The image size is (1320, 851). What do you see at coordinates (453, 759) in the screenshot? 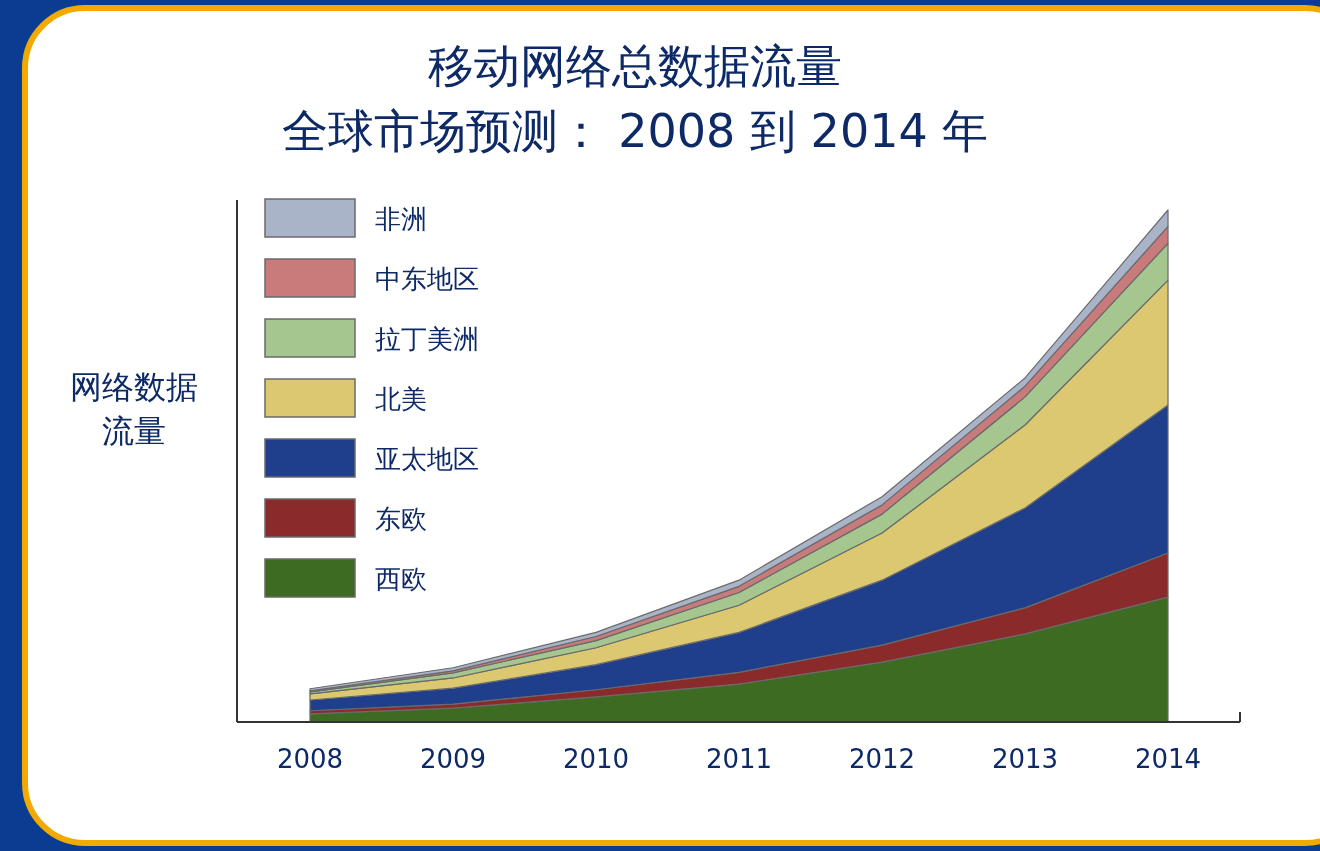
I see `x-tick-label: 2009` at bounding box center [453, 759].